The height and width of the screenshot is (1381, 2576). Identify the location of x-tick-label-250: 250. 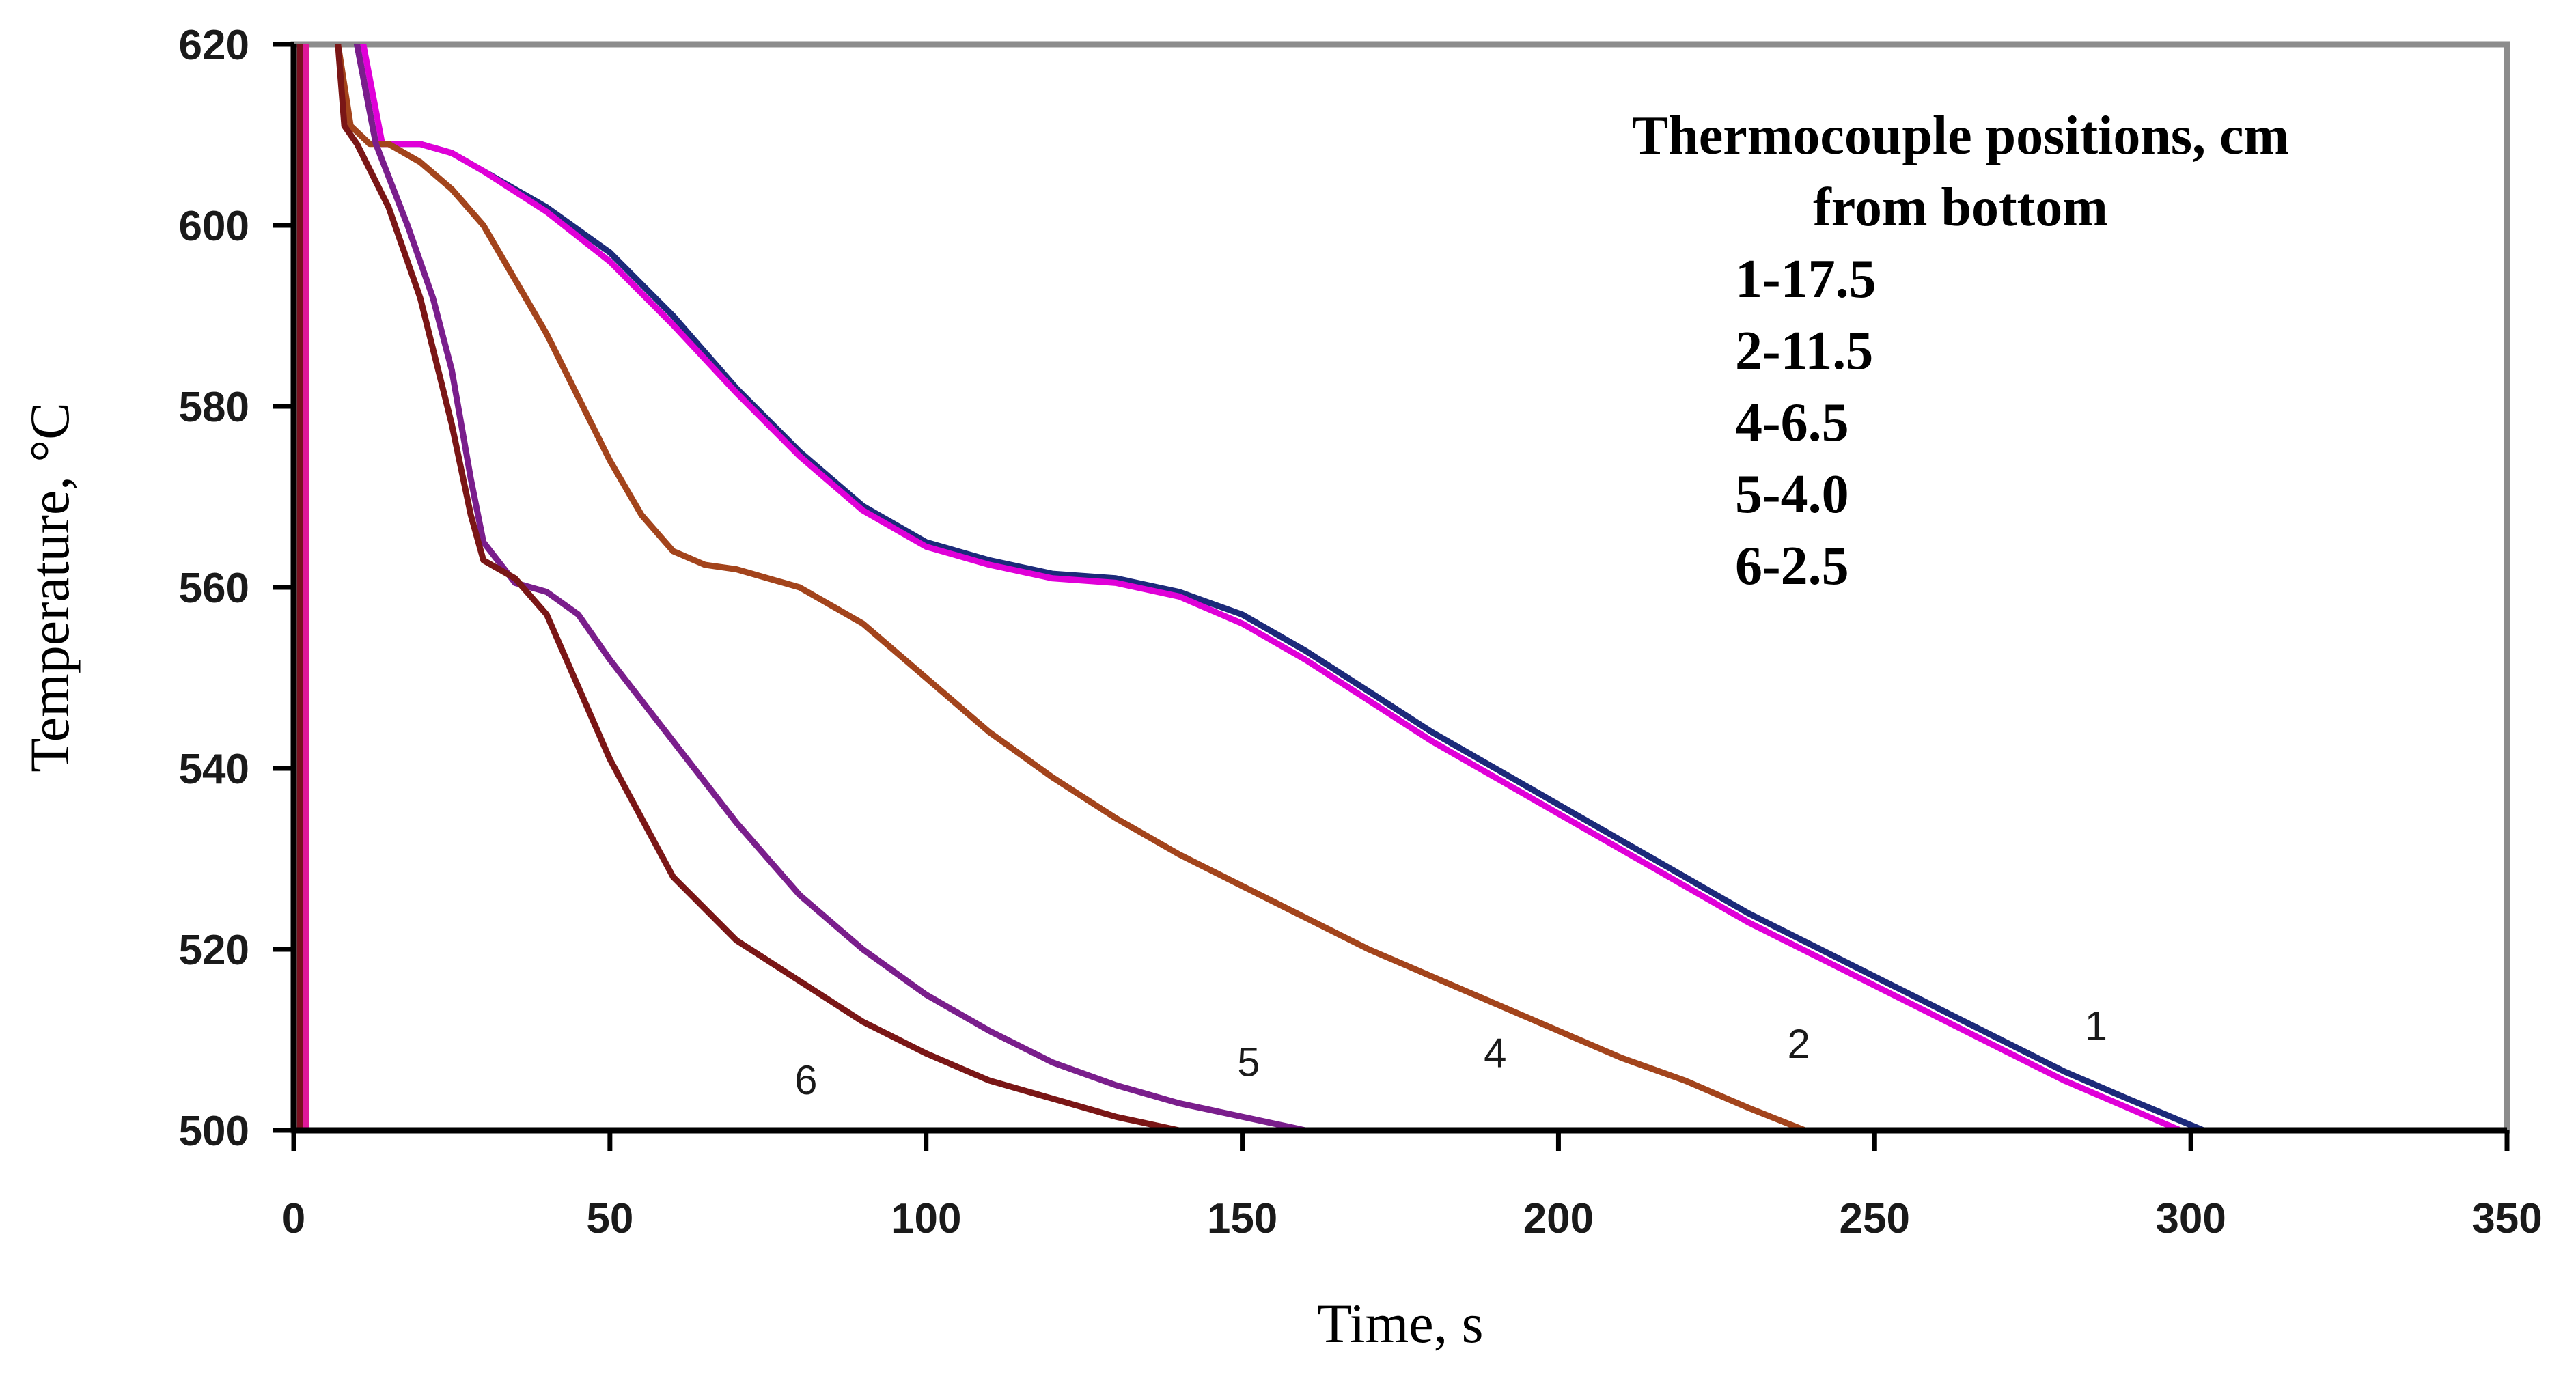
(1875, 1218).